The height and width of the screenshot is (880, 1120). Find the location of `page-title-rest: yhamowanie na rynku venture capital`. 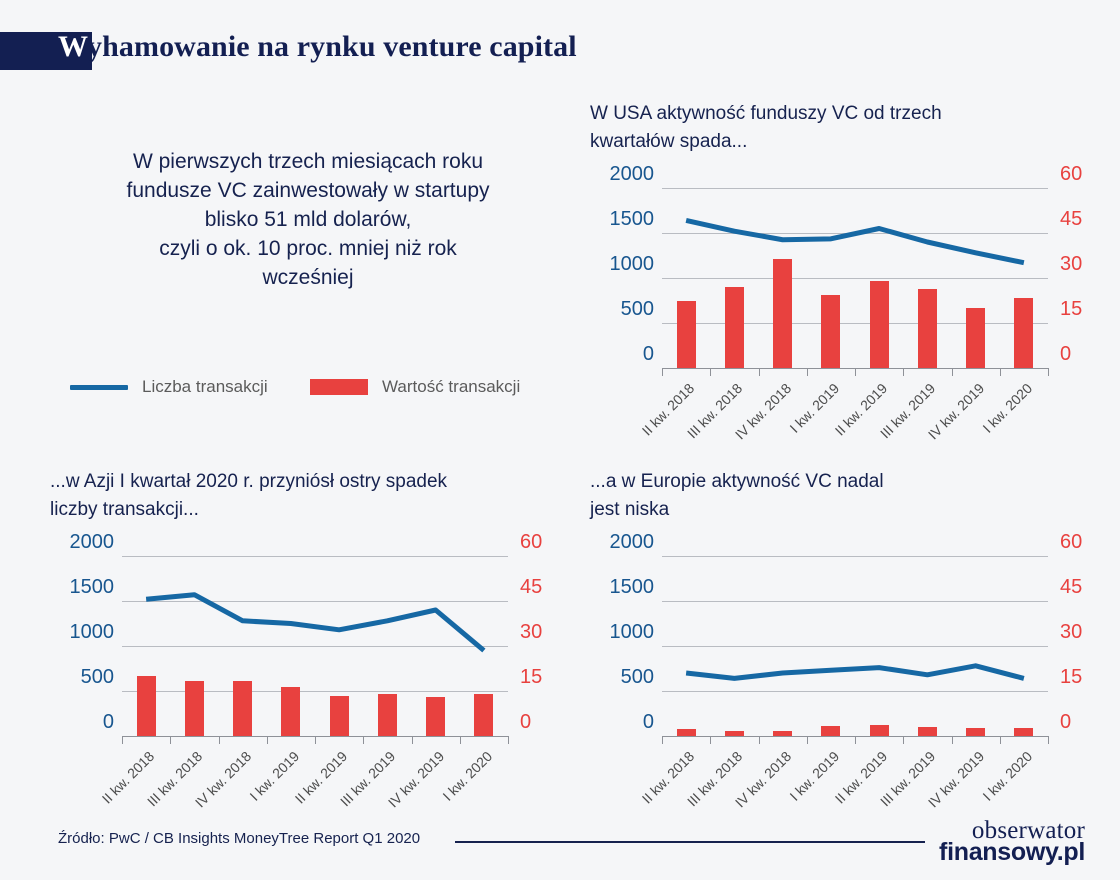

page-title-rest: yhamowanie na rynku venture capital is located at coordinates (332, 46).